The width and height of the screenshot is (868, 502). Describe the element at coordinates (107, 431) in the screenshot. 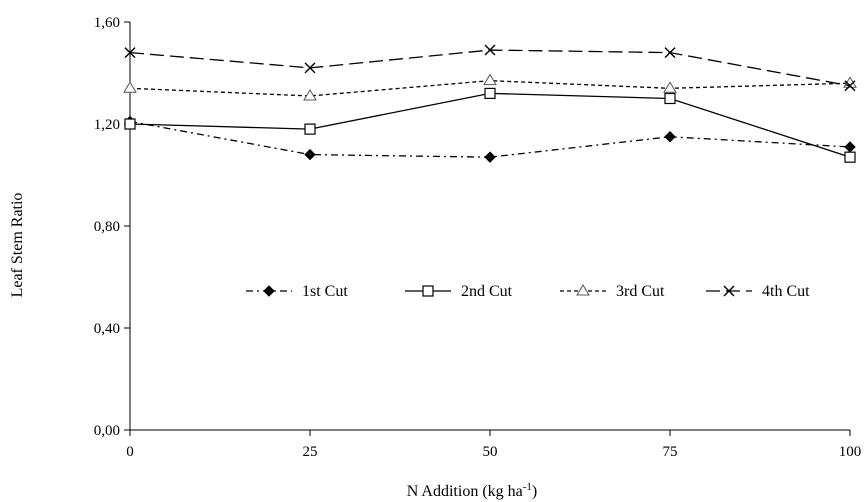

I see `y-tick-label: 0,00` at that location.